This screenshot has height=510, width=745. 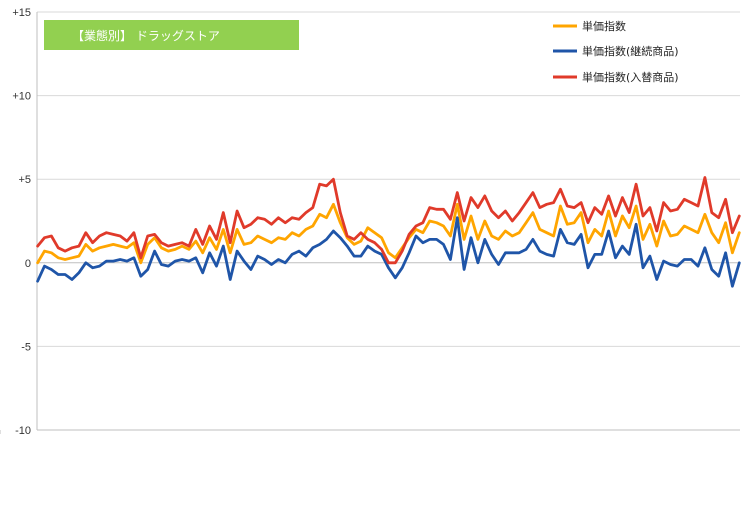 What do you see at coordinates (26, 347) in the screenshot?
I see `y-tick-label: -5` at bounding box center [26, 347].